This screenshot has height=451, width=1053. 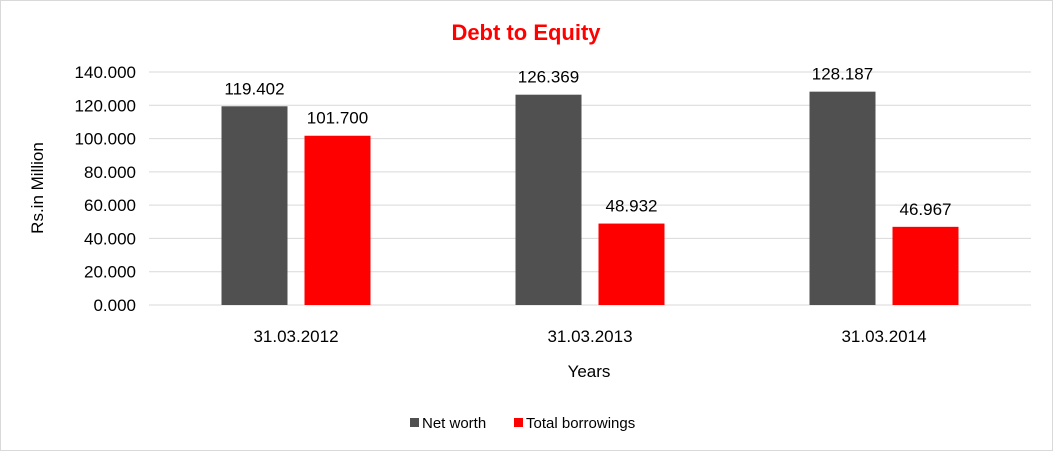 I want to click on y-tick-label: 0.000, so click(x=114, y=305).